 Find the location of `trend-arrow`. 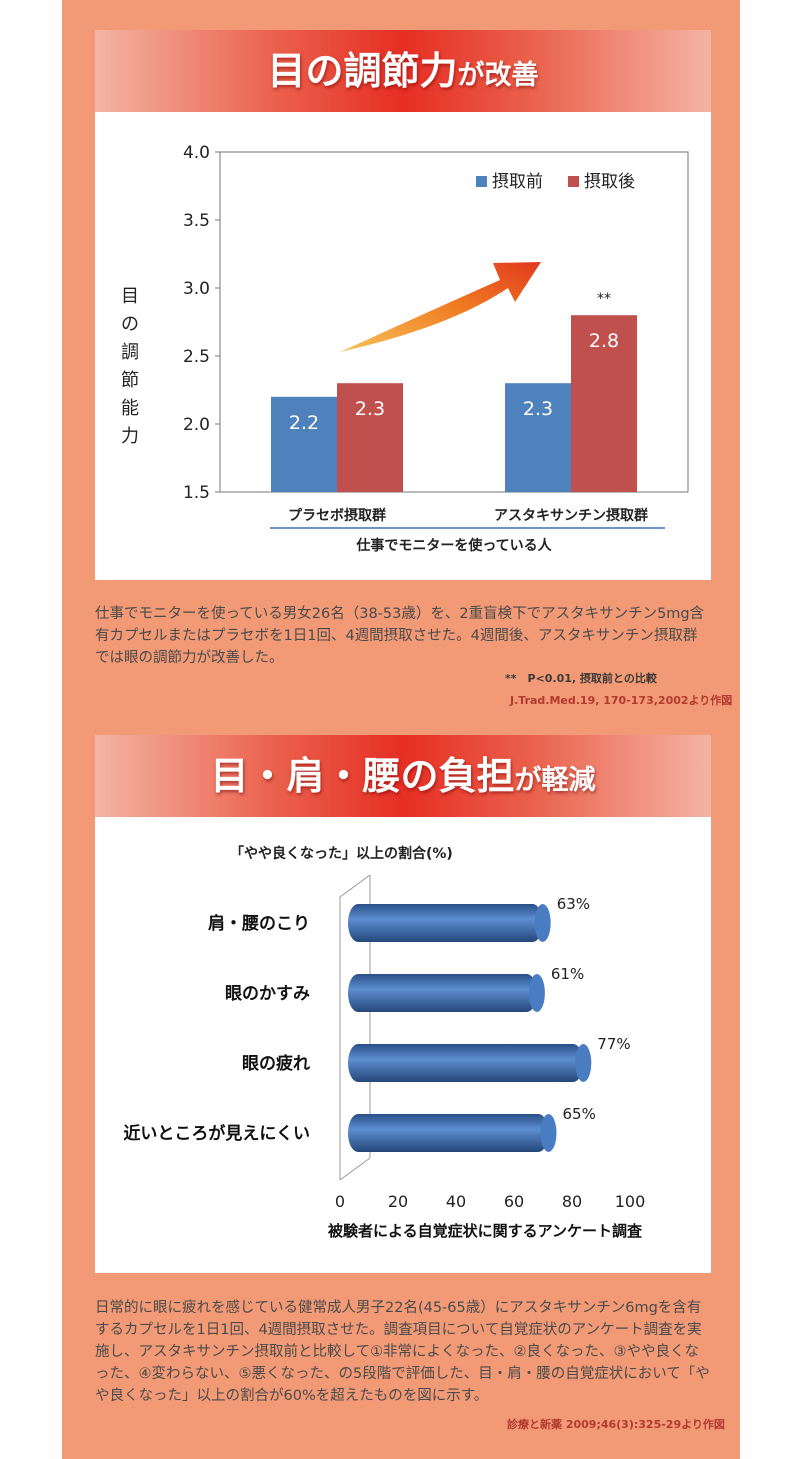

trend-arrow is located at coordinates (440, 307).